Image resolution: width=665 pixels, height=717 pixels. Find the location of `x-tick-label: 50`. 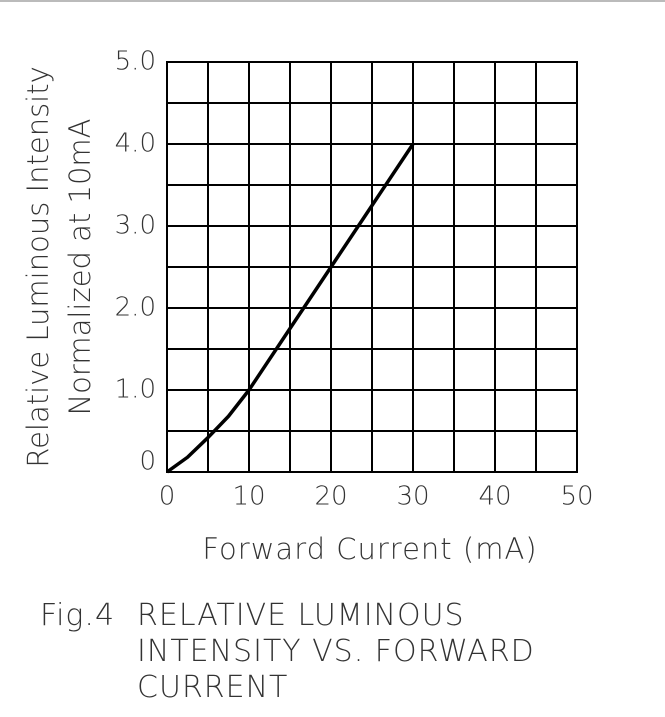

x-tick-label: 50 is located at coordinates (576, 497).